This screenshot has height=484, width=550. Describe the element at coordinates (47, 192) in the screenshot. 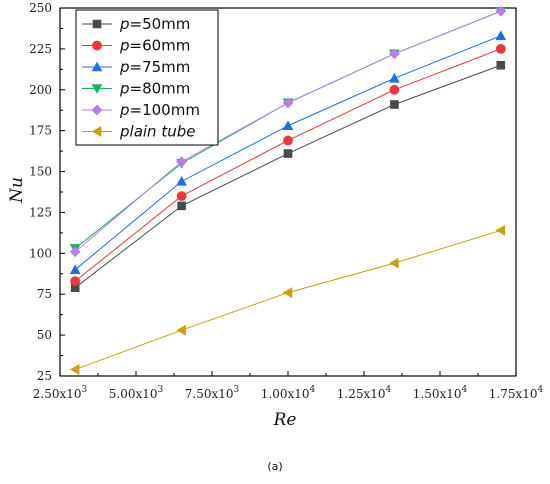

I see `y-axis: 25 50 75 100 125 150 175 200 225 250` at that location.